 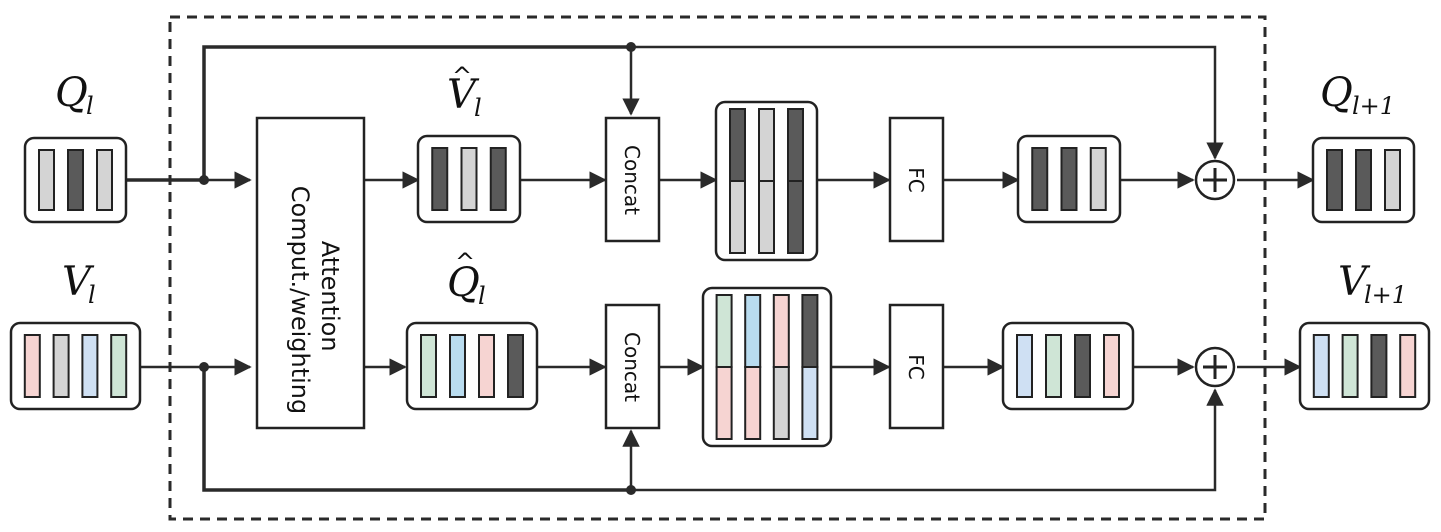 I want to click on attention-label: Attention Comput./weighting, so click(x=315, y=300).